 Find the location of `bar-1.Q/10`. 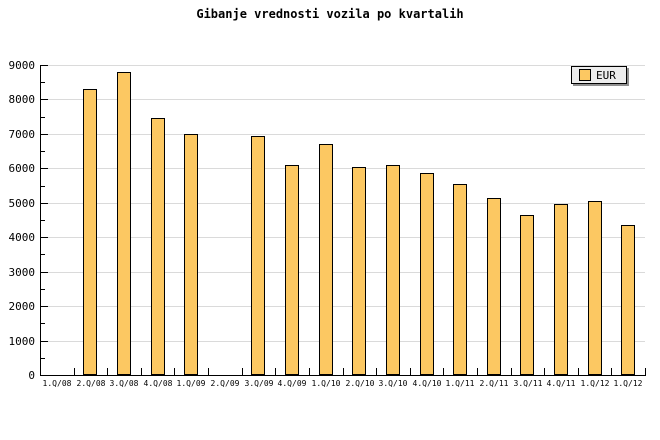

bar-1.Q/10 is located at coordinates (326, 259).